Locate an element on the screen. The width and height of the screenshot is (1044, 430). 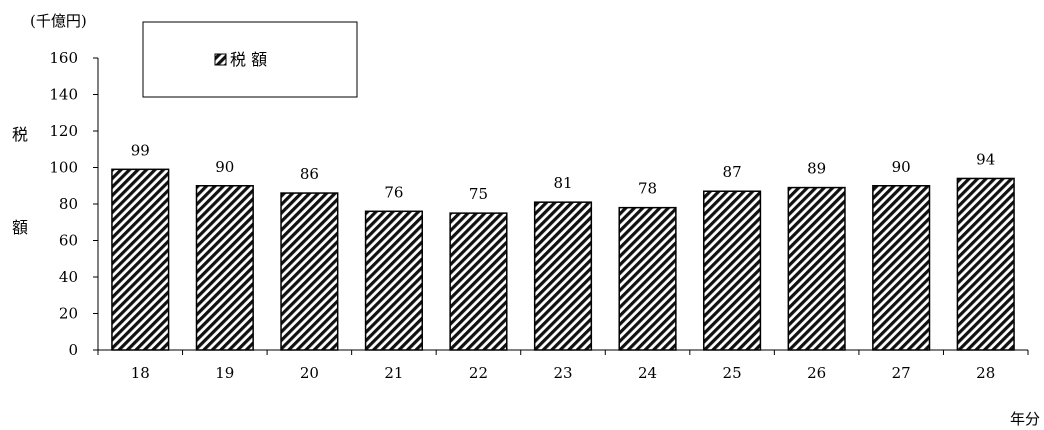
x-tick-label: 24 is located at coordinates (647, 373).